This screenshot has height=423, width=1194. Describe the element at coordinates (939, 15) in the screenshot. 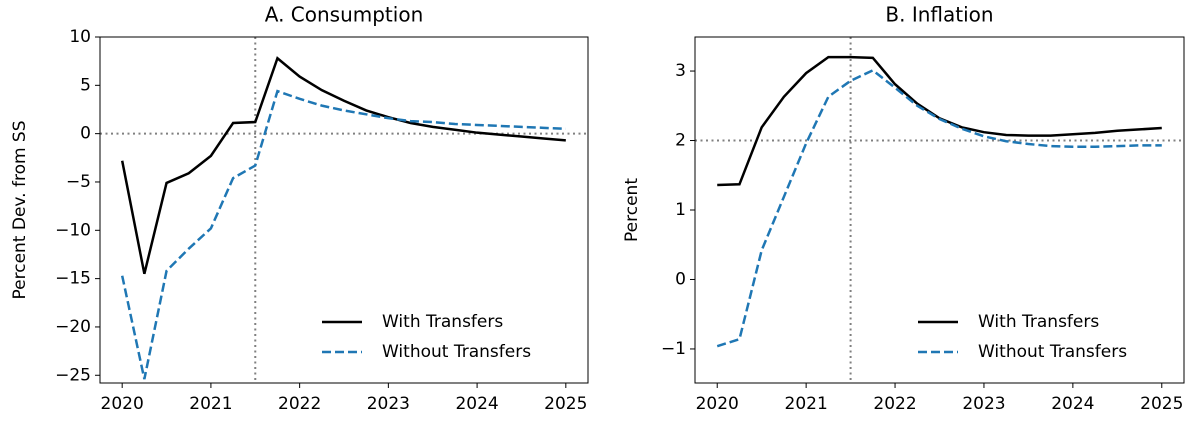

I see `chart-title: B. Inflation` at that location.